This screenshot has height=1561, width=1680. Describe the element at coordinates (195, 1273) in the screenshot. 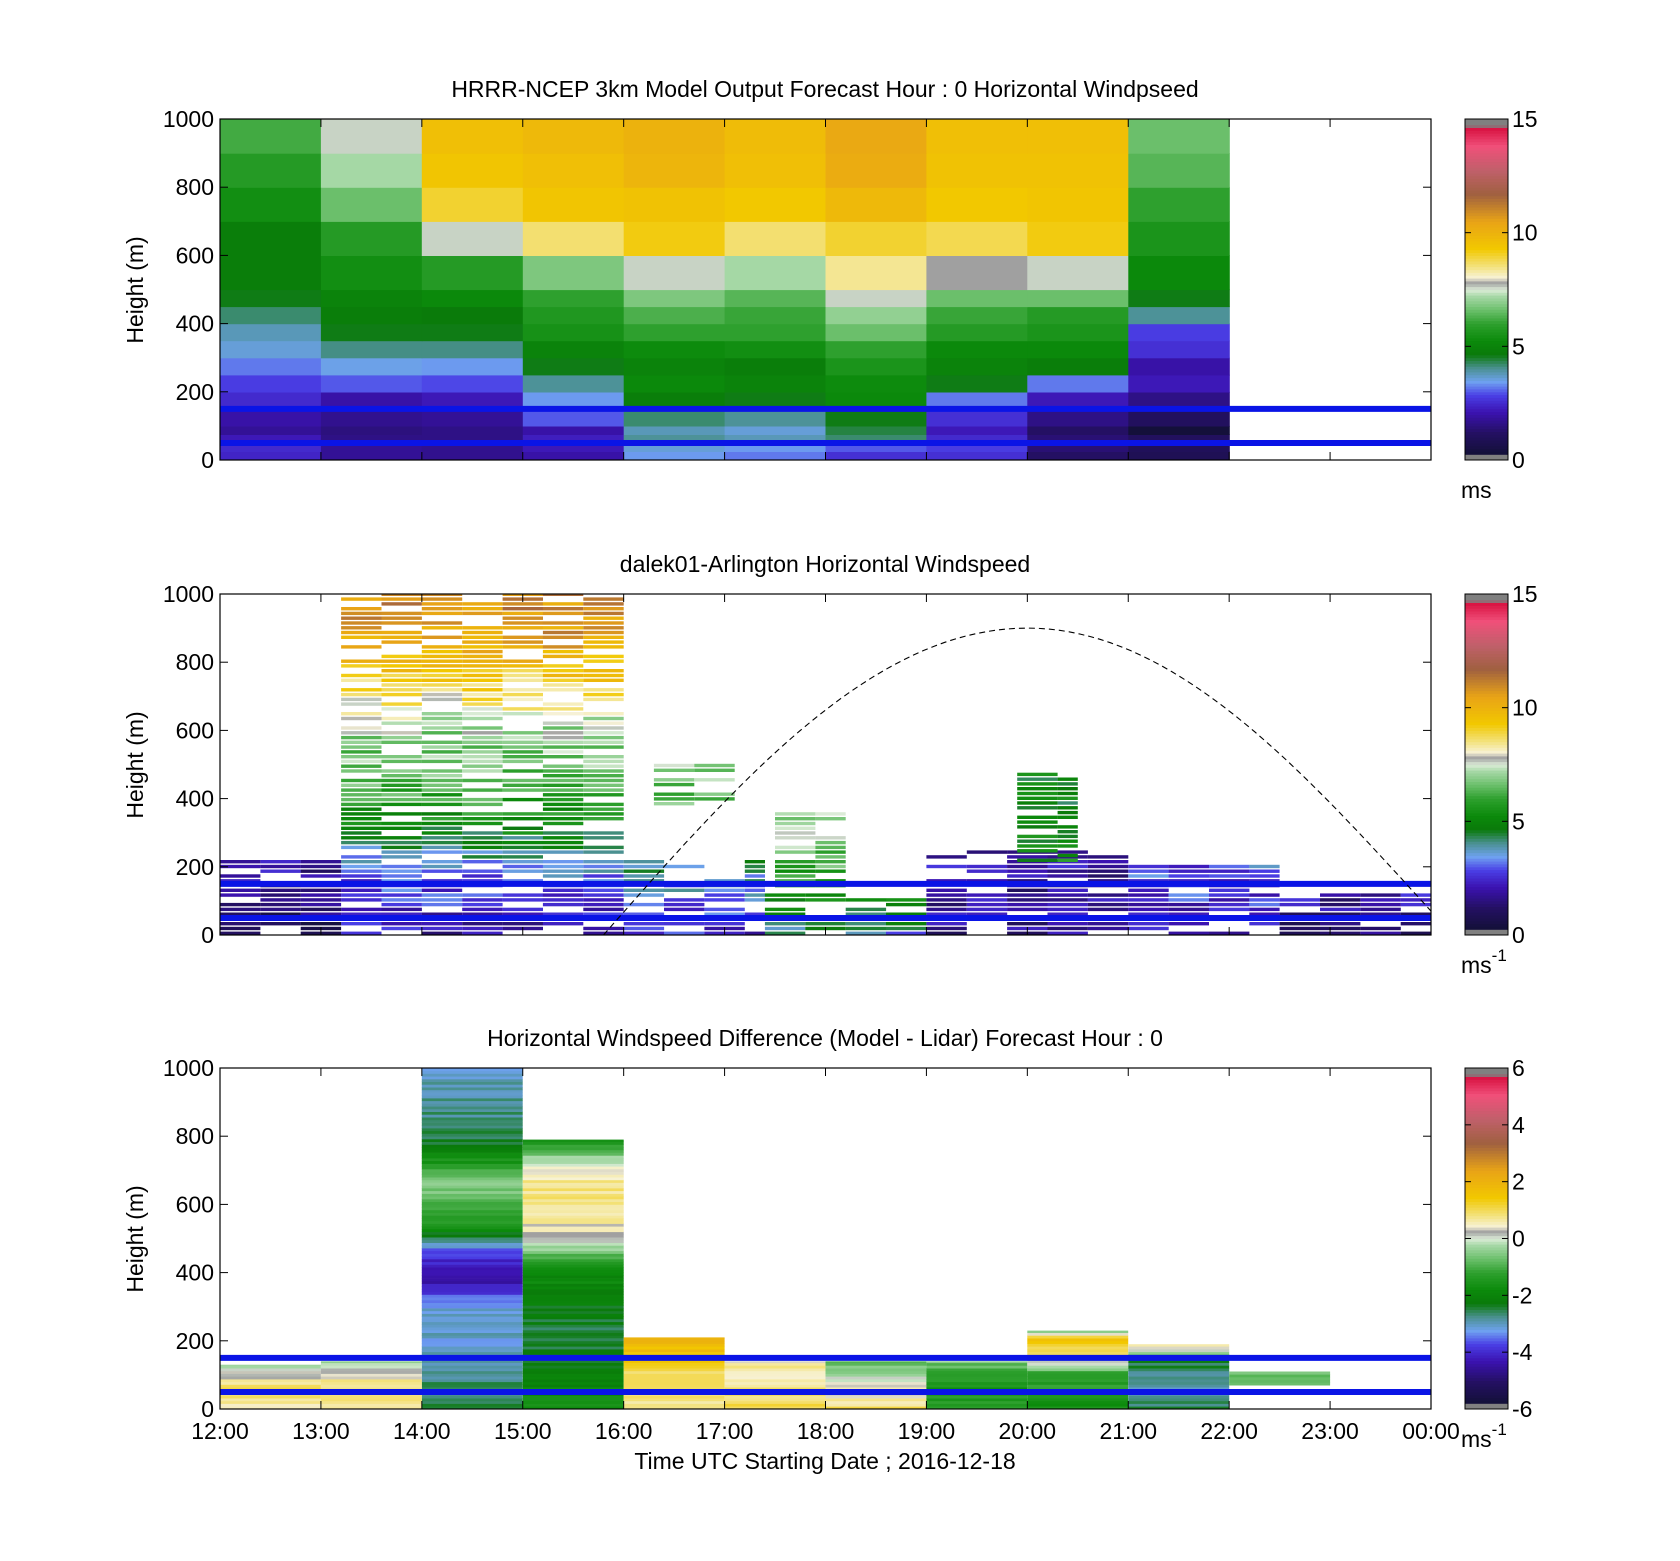

I see `y-tick-label: 400` at that location.